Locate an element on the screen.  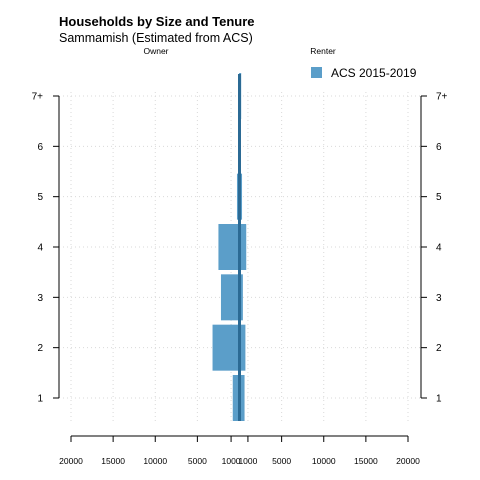
legend: ACS 2015-2019 is located at coordinates (364, 73).